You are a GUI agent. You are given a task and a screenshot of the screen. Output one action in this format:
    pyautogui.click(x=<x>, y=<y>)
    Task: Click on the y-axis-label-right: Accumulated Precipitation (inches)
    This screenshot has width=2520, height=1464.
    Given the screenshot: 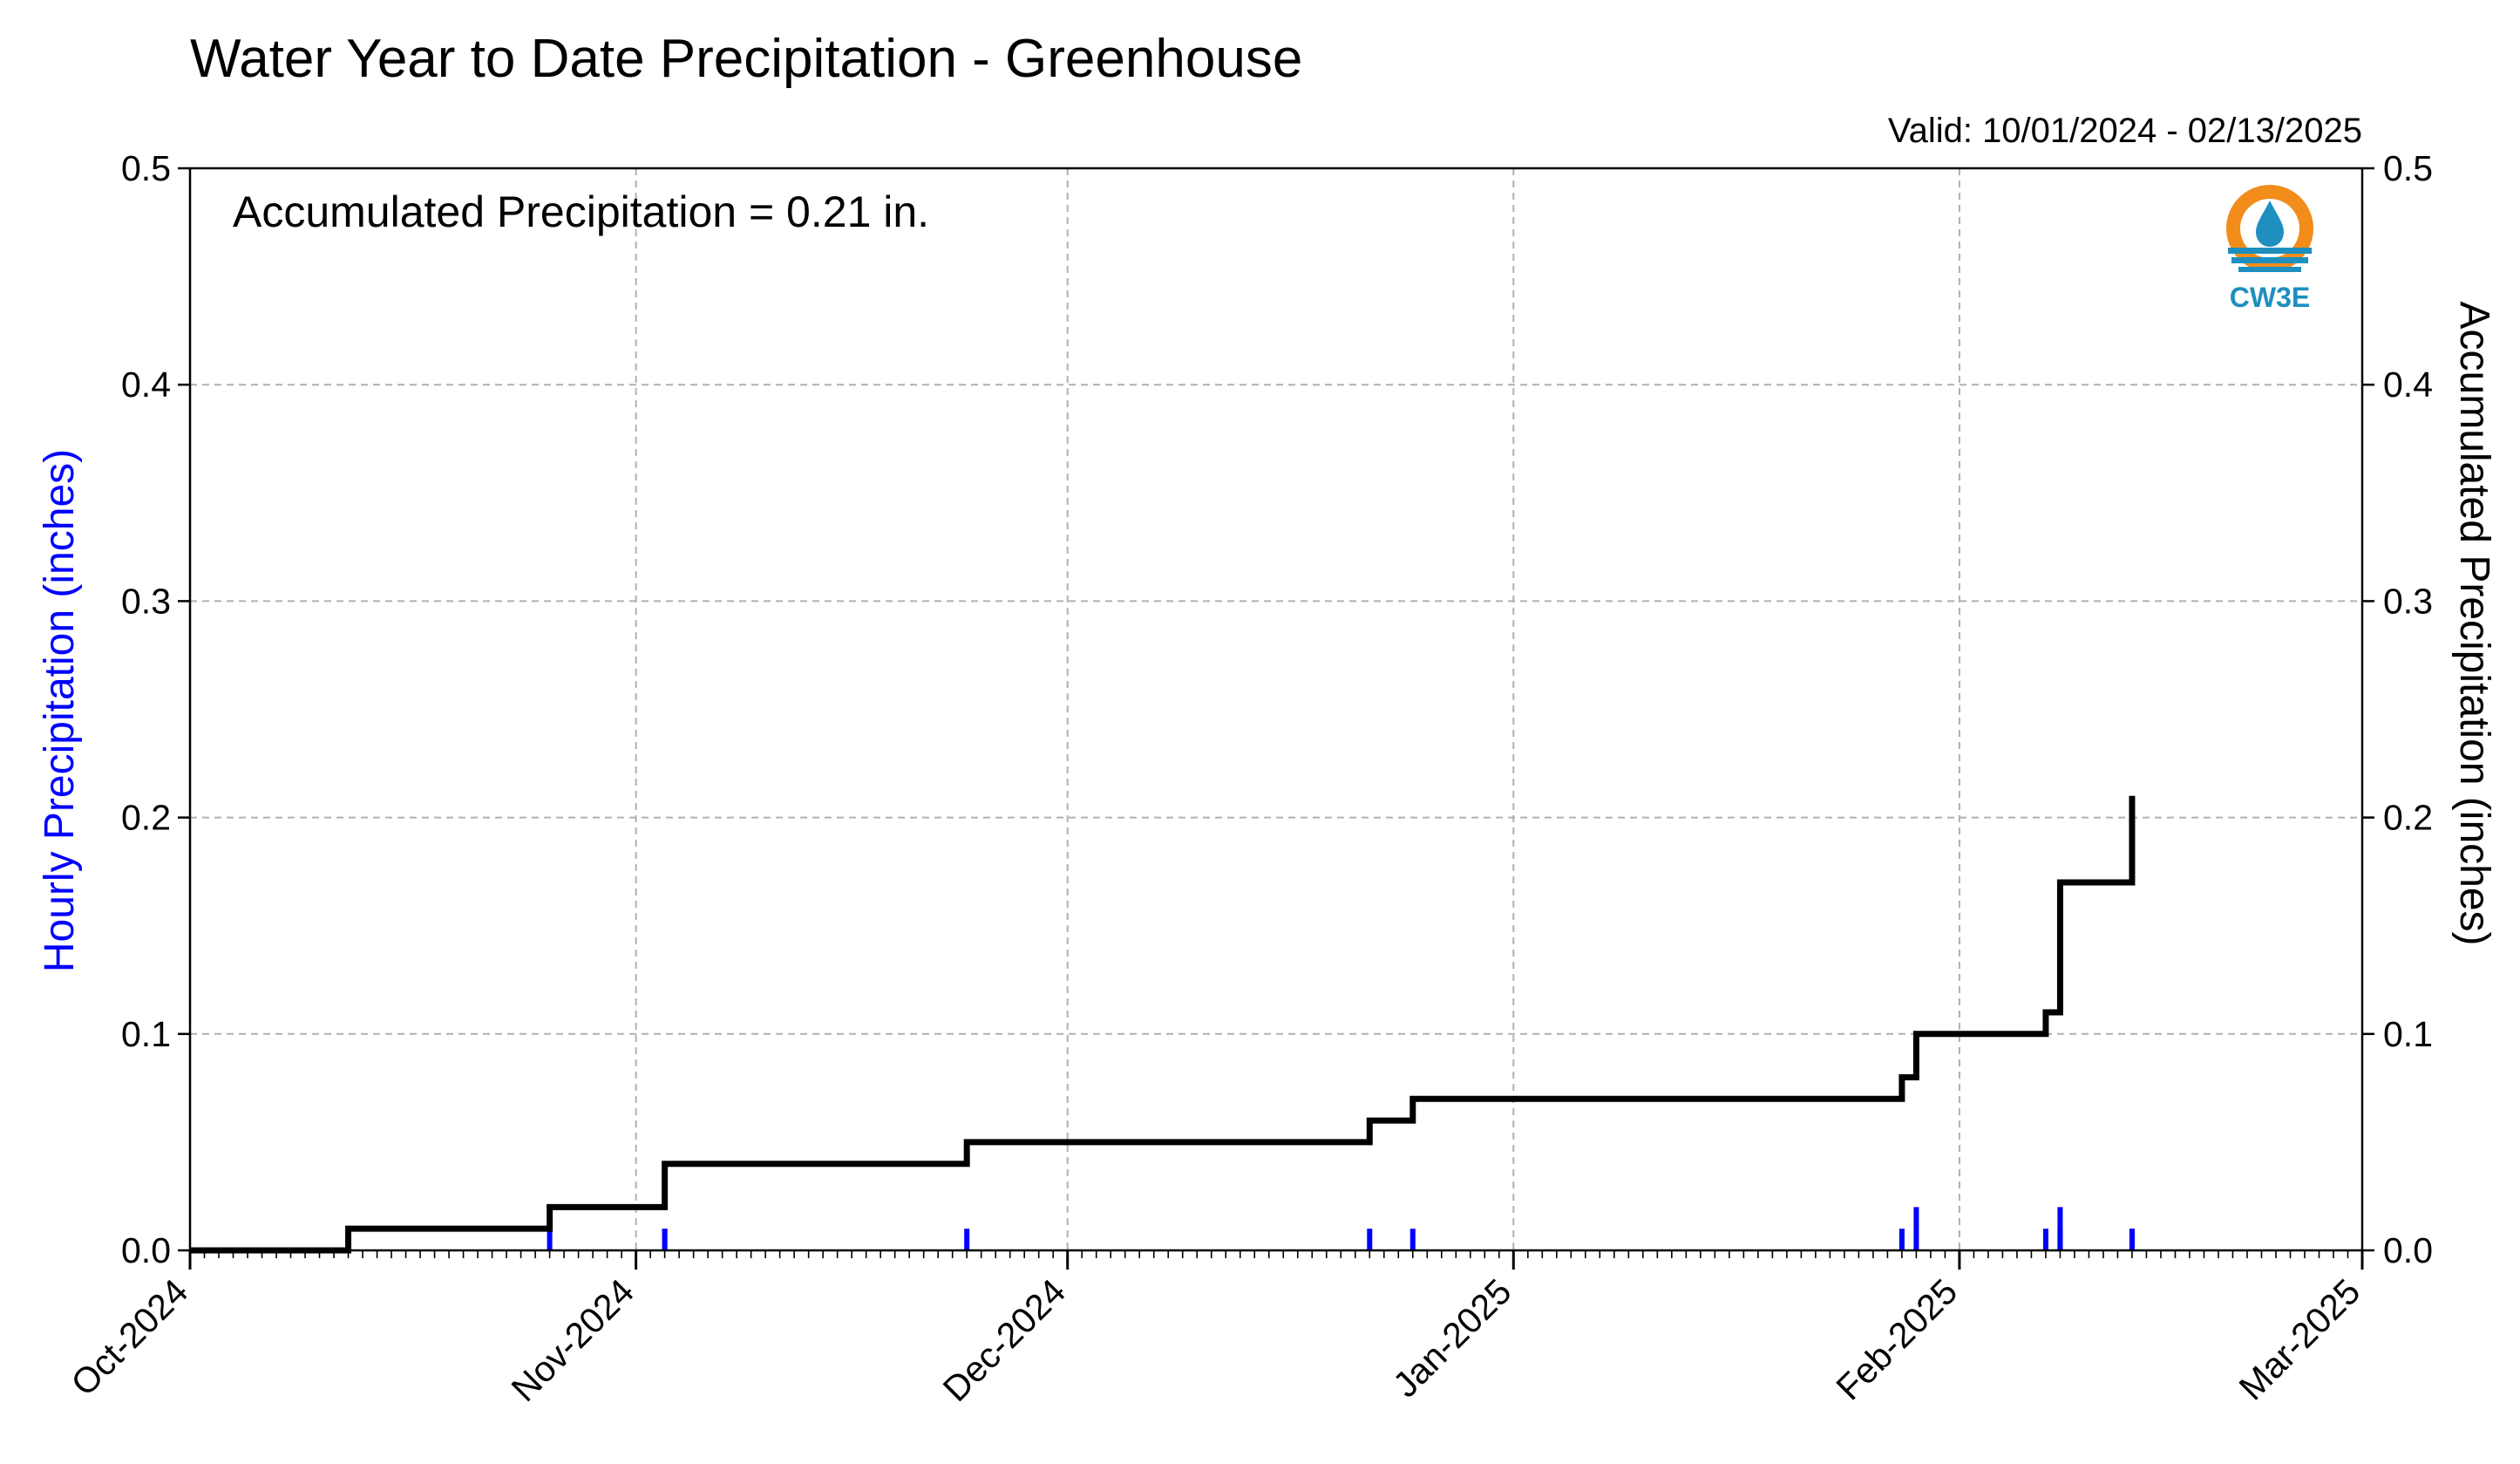 What is the action you would take?
    pyautogui.click(x=2474, y=623)
    